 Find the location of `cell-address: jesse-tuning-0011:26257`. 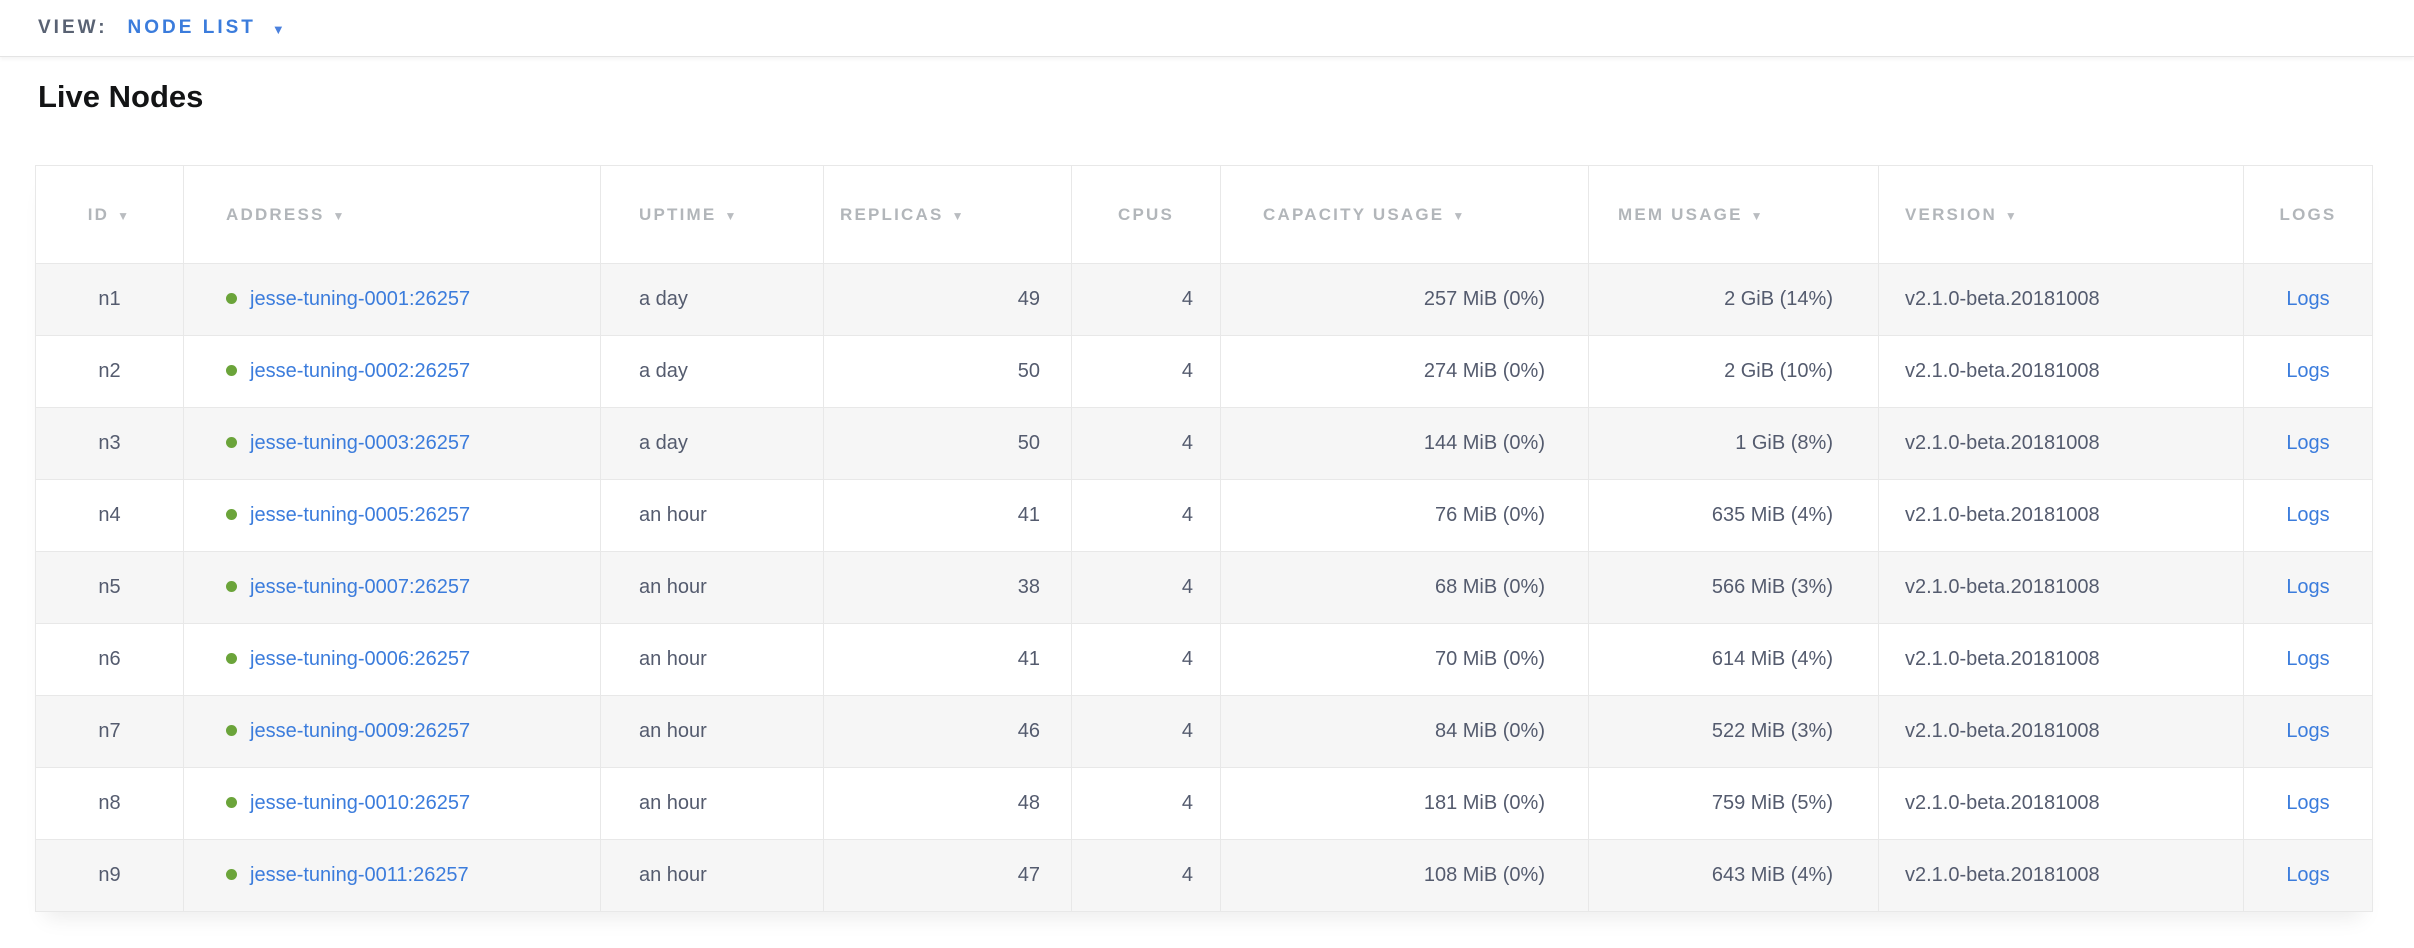

cell-address: jesse-tuning-0011:26257 is located at coordinates (392, 875).